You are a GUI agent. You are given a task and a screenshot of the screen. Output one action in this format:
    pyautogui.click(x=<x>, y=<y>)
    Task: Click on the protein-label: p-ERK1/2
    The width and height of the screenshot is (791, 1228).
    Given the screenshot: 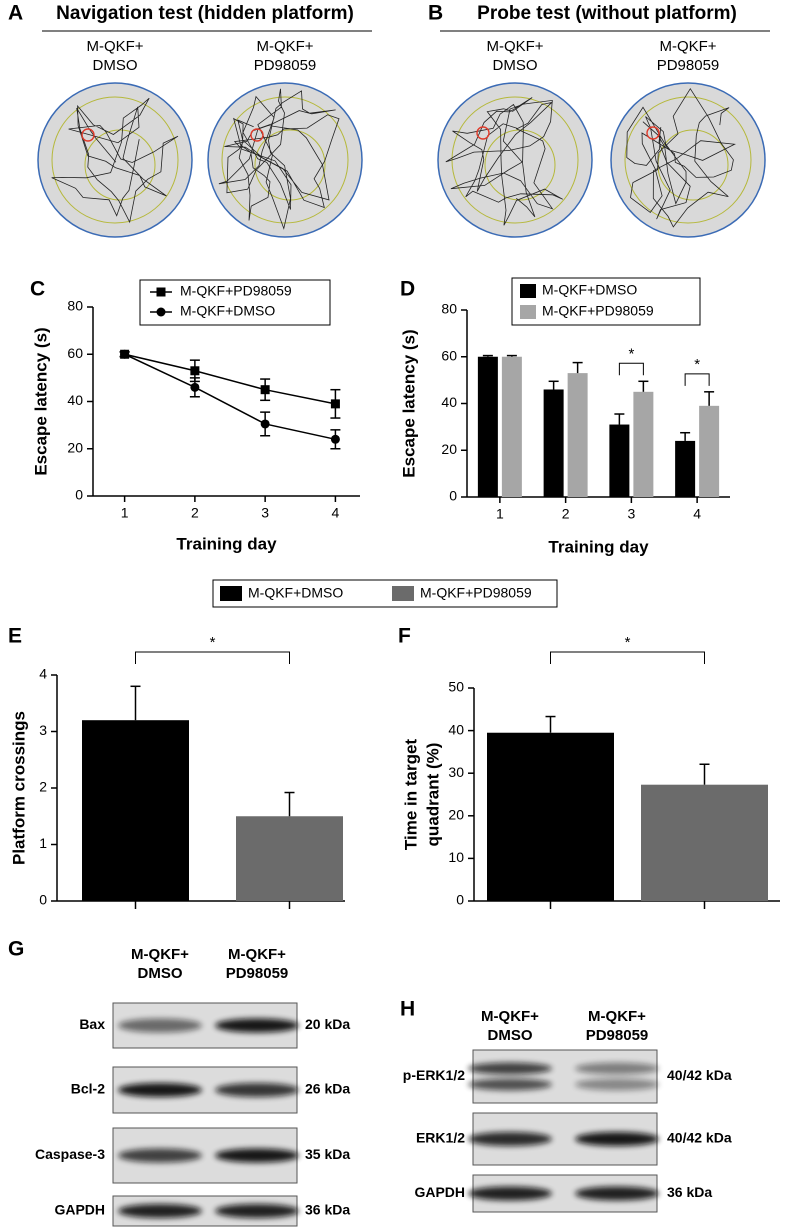 What is the action you would take?
    pyautogui.click(x=434, y=1075)
    